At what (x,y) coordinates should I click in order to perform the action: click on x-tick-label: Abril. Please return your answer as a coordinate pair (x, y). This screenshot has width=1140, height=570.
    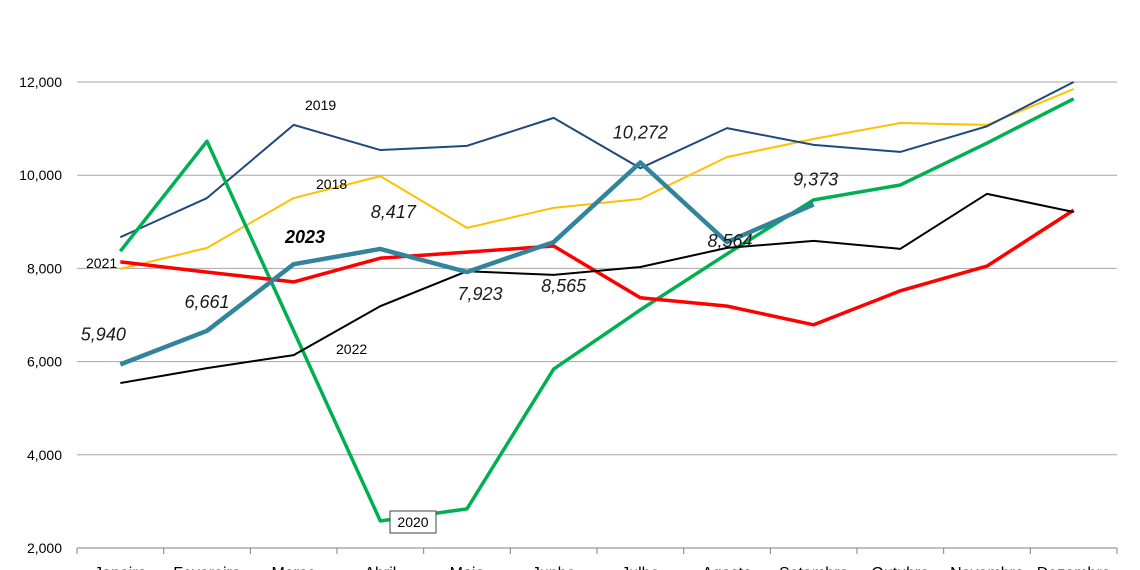
    Looking at the image, I should click on (380, 567).